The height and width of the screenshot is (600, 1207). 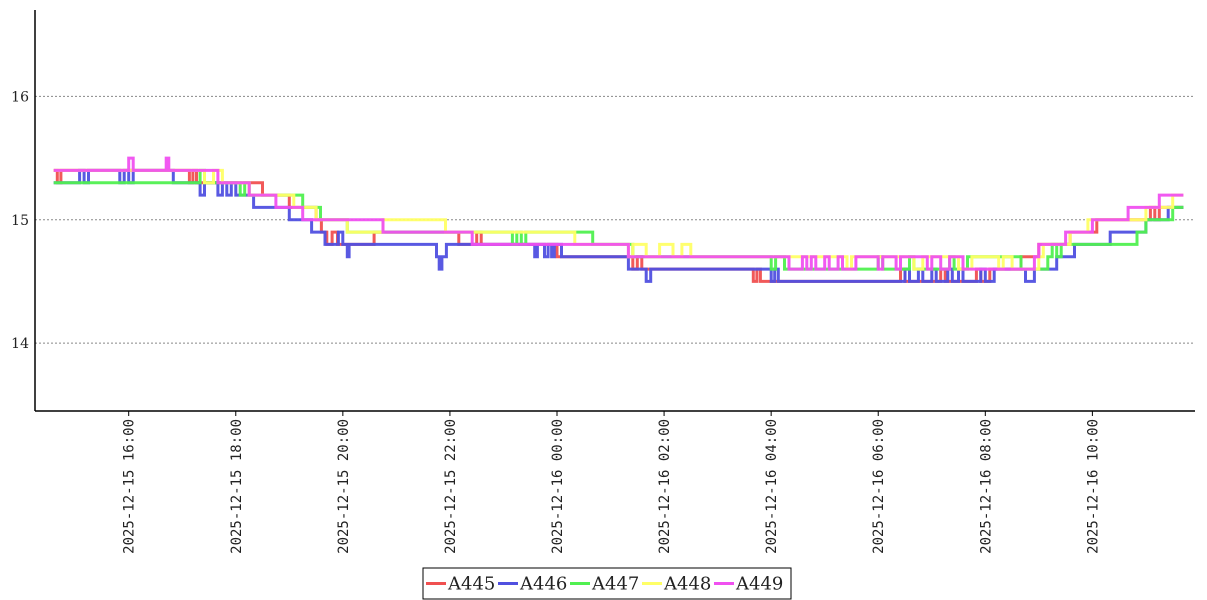 What do you see at coordinates (130, 486) in the screenshot?
I see `x-tick-label: 2025-12-15 16:00` at bounding box center [130, 486].